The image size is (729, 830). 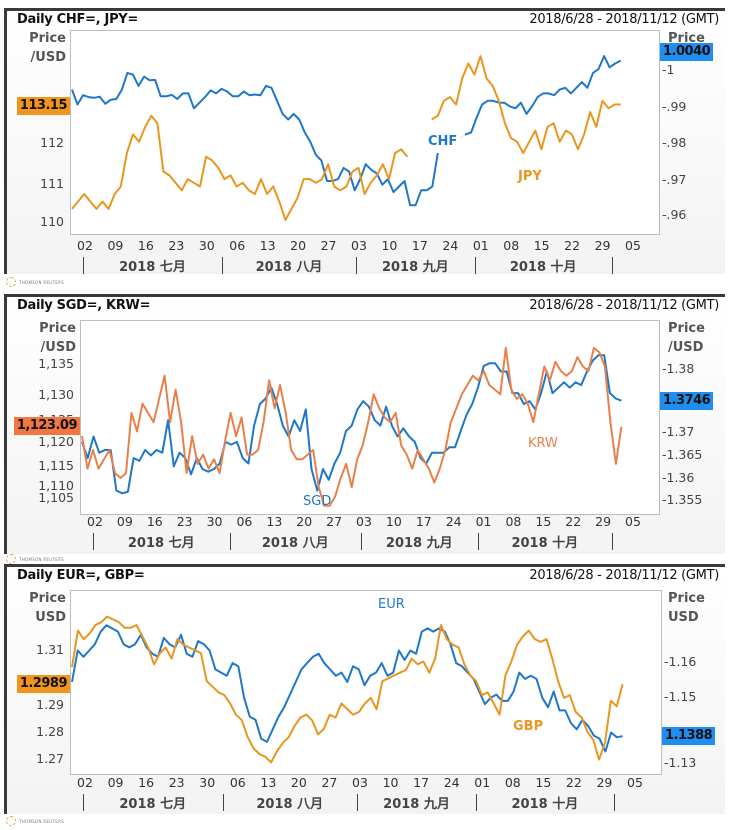 What do you see at coordinates (50, 758) in the screenshot?
I see `left-axis-tick: 1.27` at bounding box center [50, 758].